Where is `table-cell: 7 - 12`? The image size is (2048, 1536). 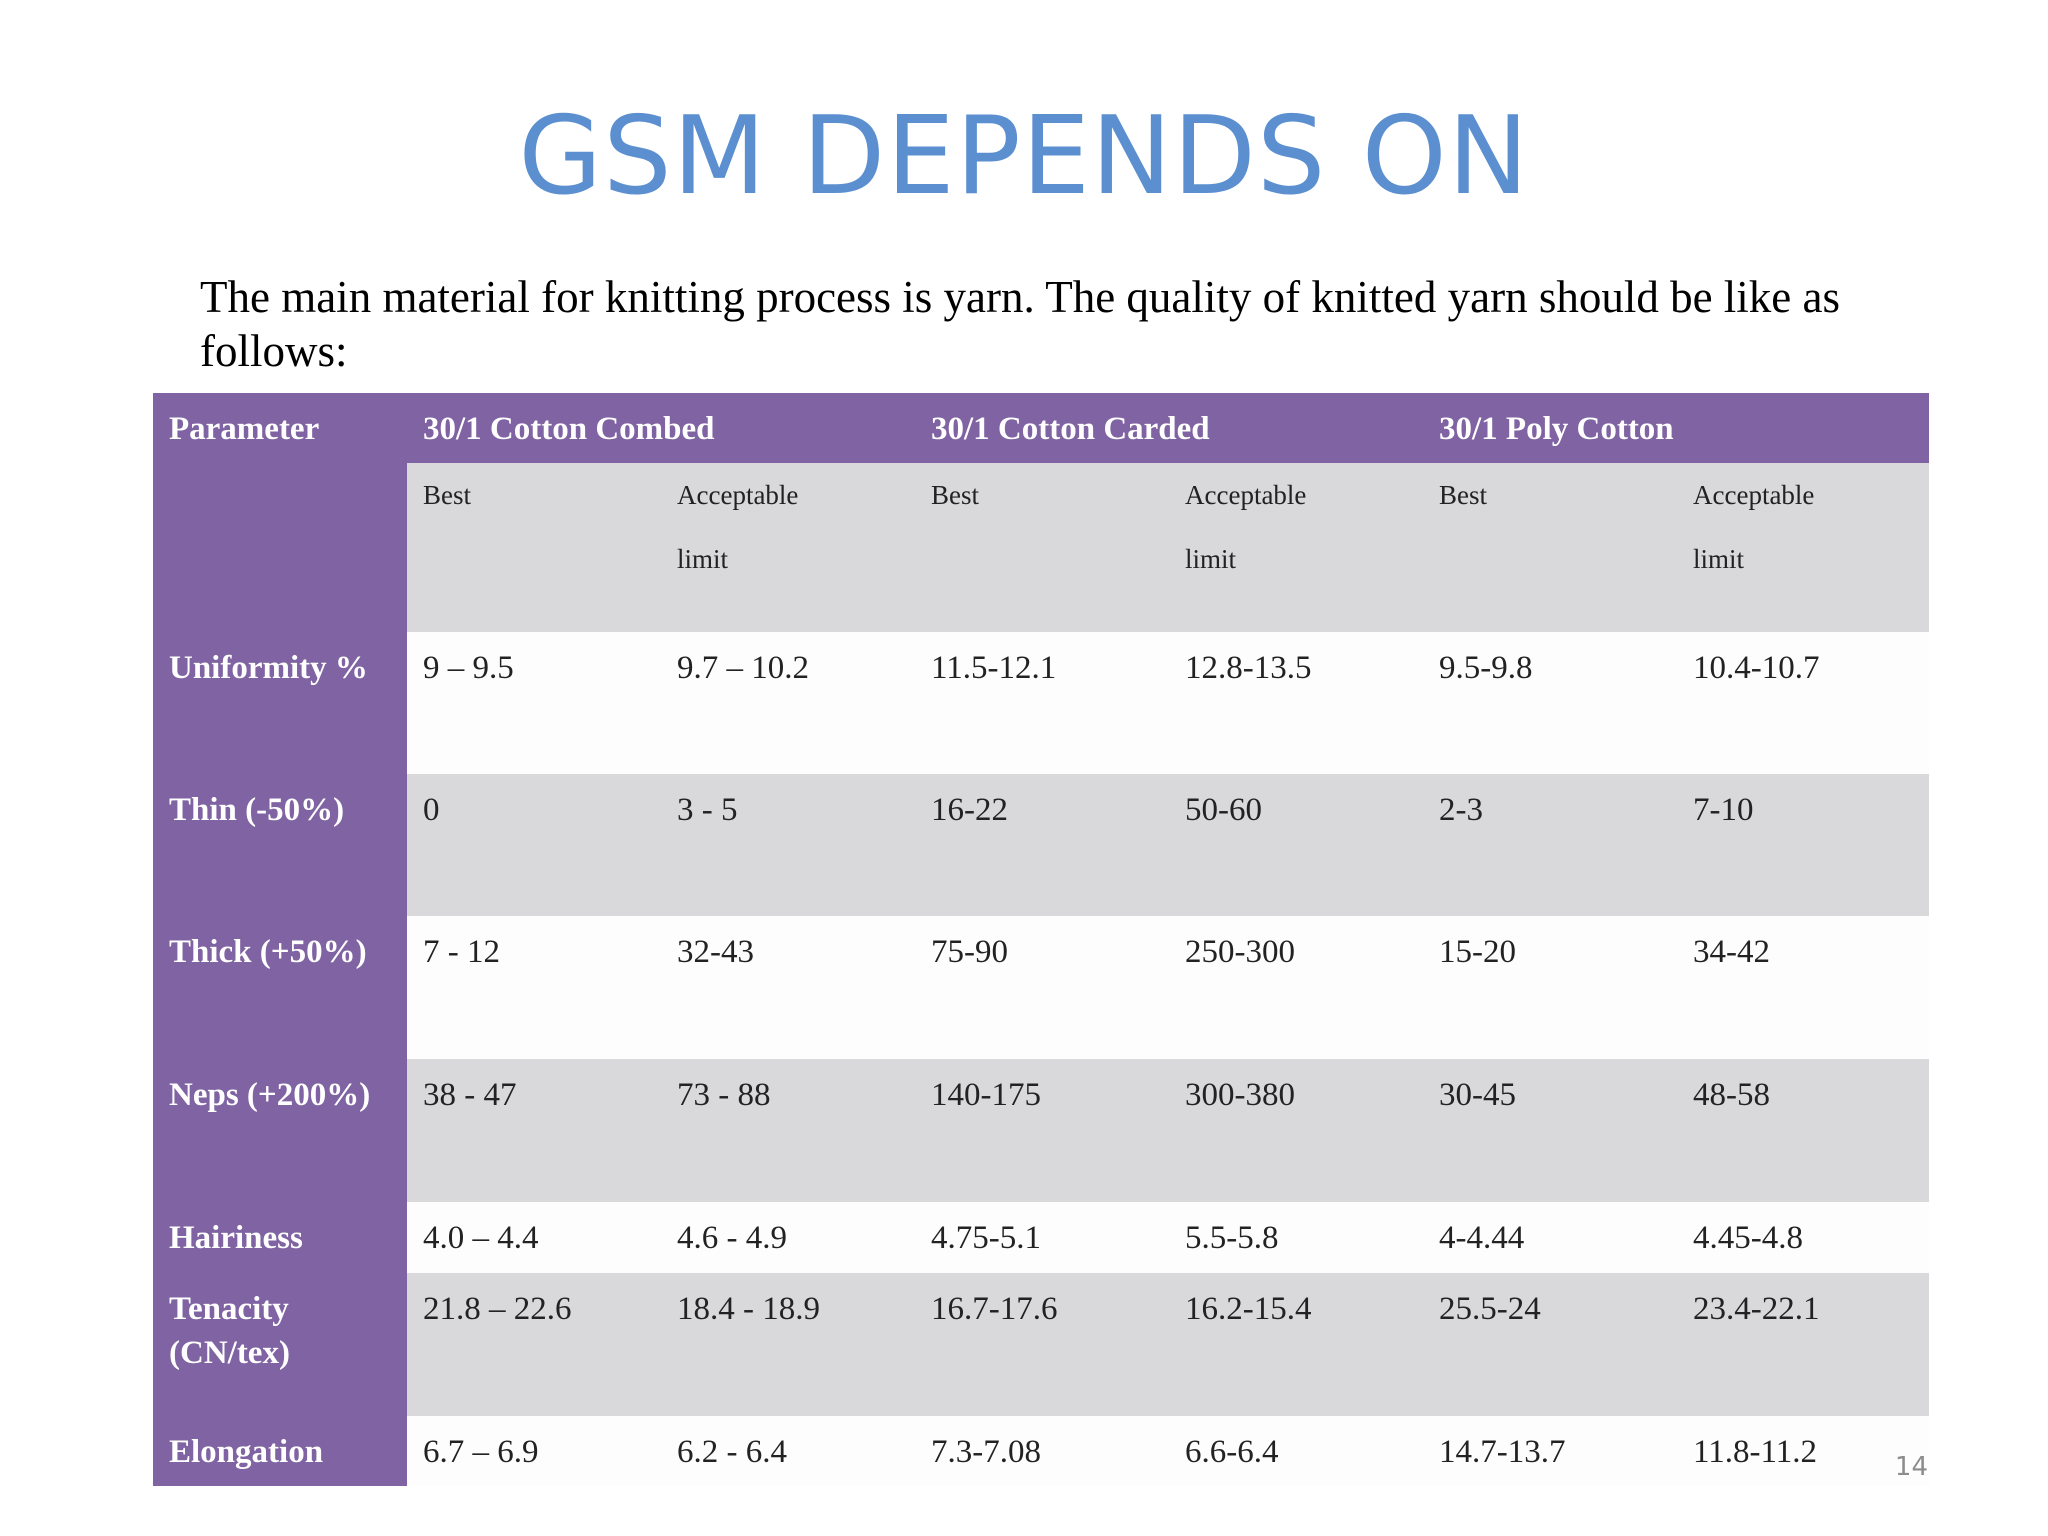
table-cell: 7 - 12 is located at coordinates (534, 987).